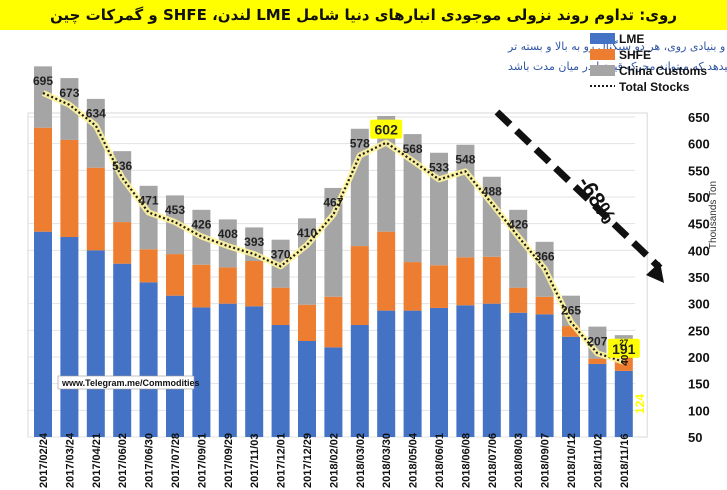 This screenshot has height=490, width=727. I want to click on total-value-label: 410, so click(307, 233).